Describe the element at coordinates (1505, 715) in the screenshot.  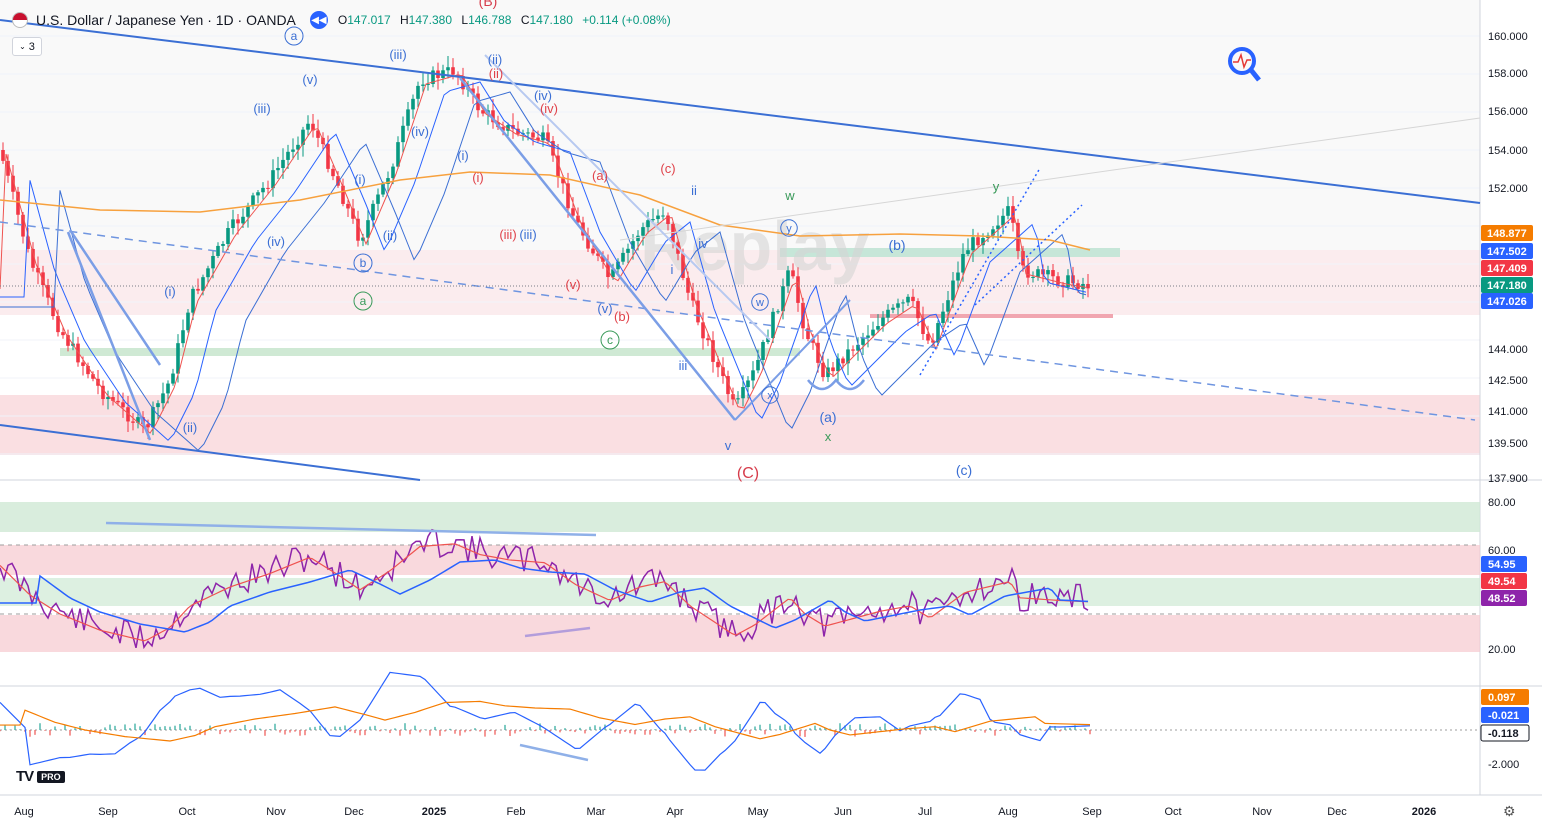
I see `macd-label-bg` at that location.